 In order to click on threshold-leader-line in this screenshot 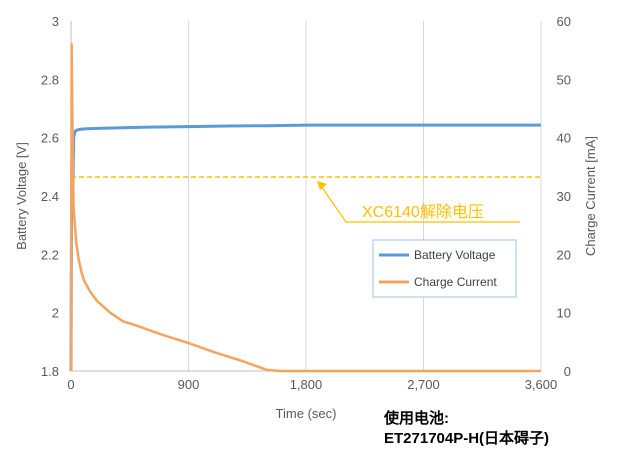, I will do `click(420, 204)`.